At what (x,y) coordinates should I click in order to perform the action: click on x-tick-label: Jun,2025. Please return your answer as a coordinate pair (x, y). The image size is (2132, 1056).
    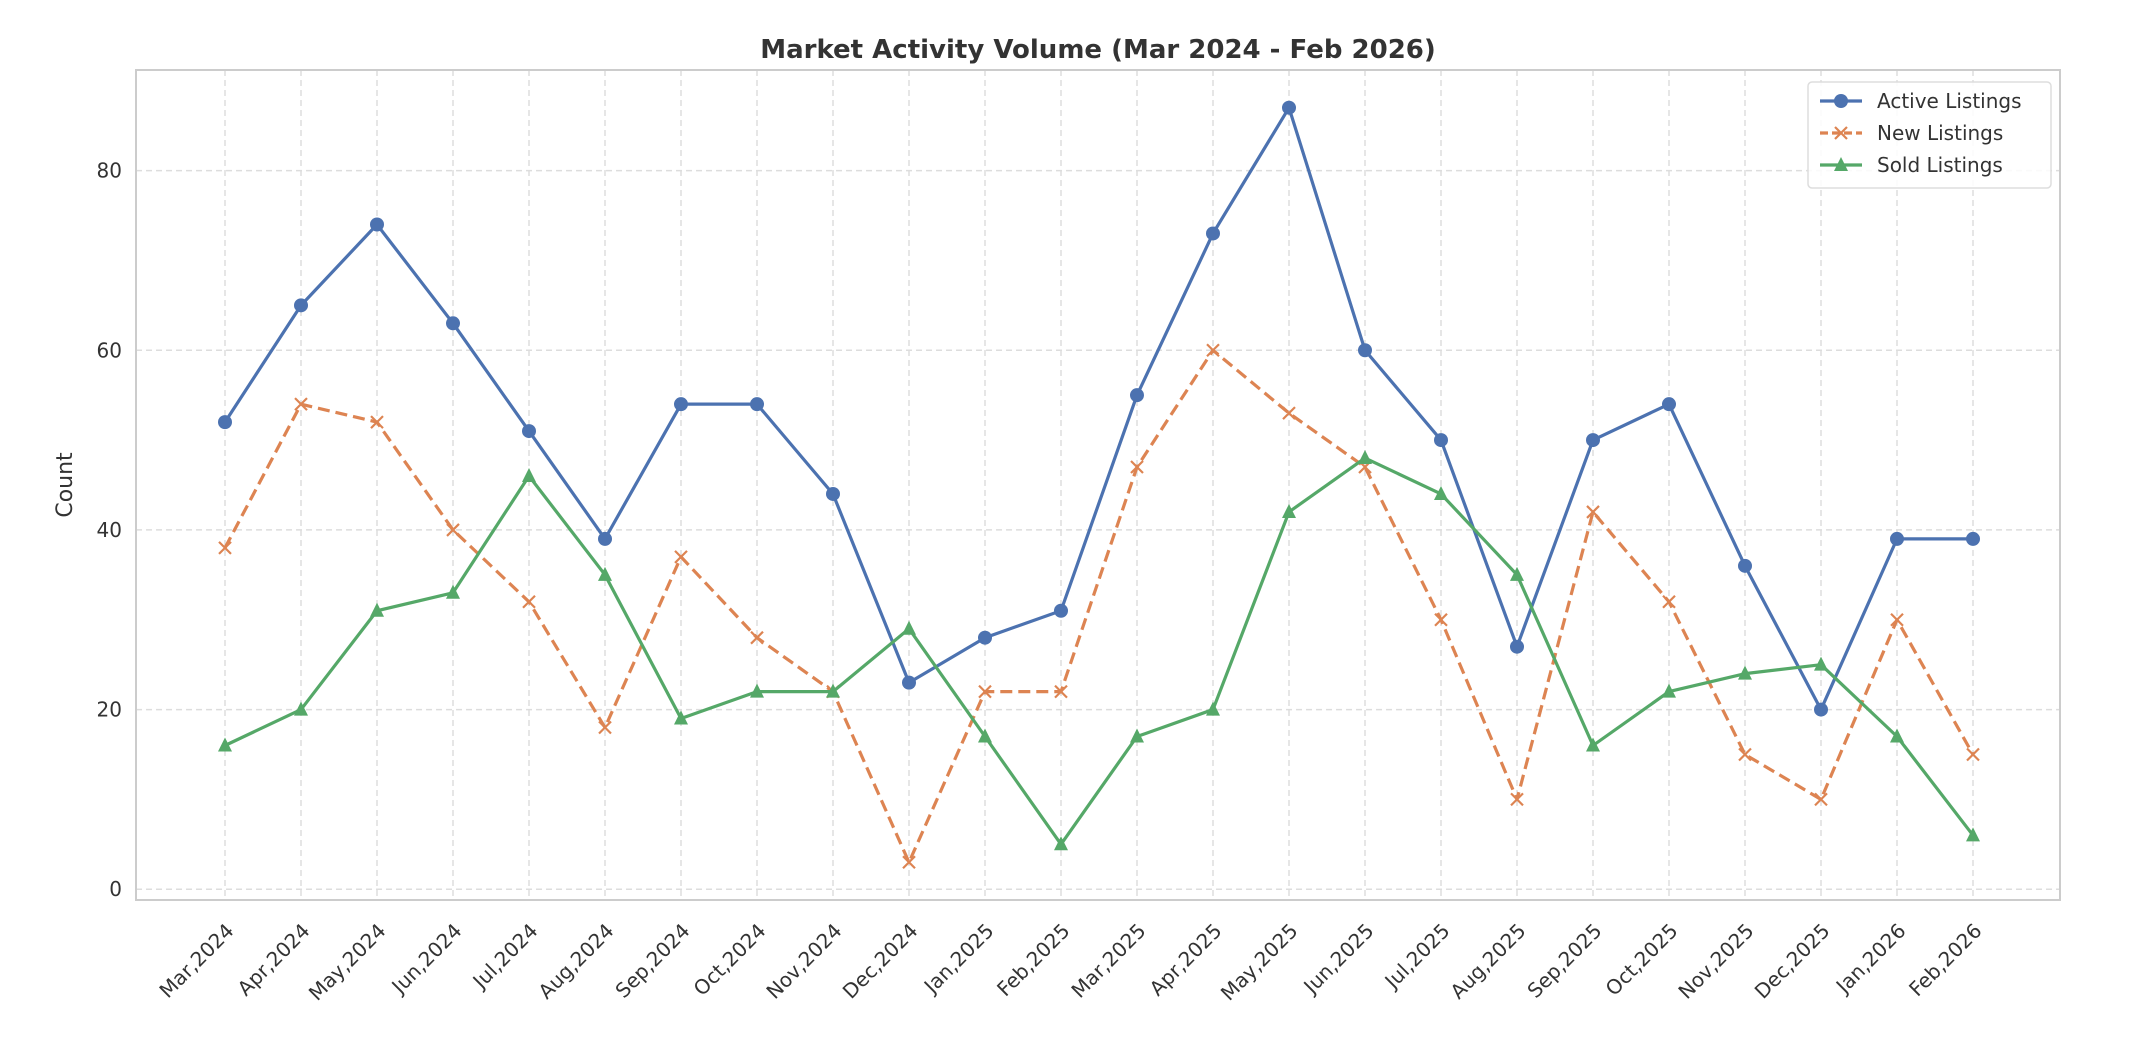
    Looking at the image, I should click on (1338, 959).